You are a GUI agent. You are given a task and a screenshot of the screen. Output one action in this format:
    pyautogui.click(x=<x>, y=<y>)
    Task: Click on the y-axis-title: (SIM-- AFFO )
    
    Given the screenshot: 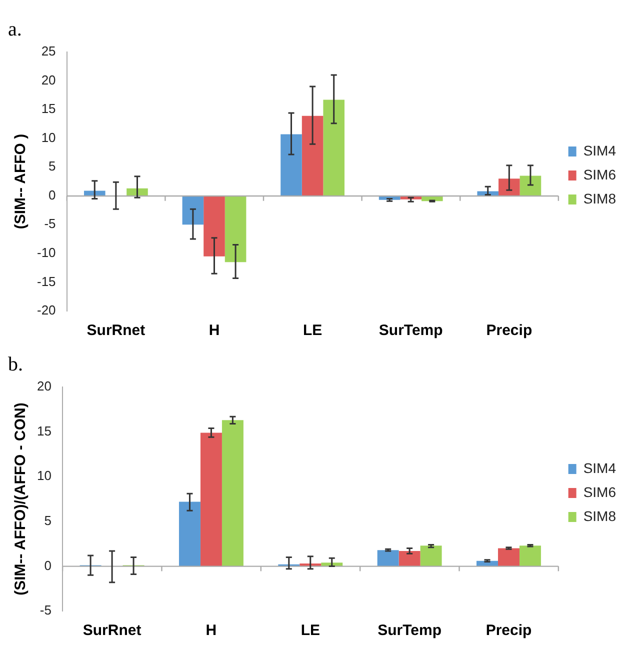 What is the action you would take?
    pyautogui.click(x=21, y=182)
    